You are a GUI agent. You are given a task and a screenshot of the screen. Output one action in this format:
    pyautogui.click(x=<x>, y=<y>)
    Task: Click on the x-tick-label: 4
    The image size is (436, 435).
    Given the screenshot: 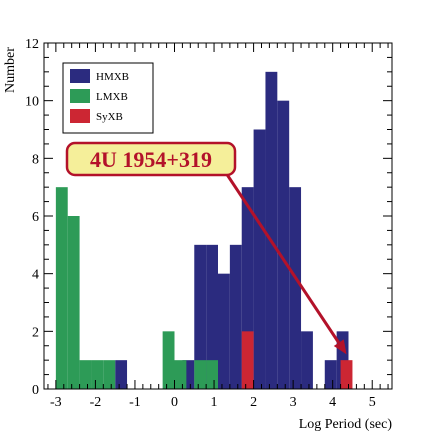 What is the action you would take?
    pyautogui.click(x=332, y=402)
    